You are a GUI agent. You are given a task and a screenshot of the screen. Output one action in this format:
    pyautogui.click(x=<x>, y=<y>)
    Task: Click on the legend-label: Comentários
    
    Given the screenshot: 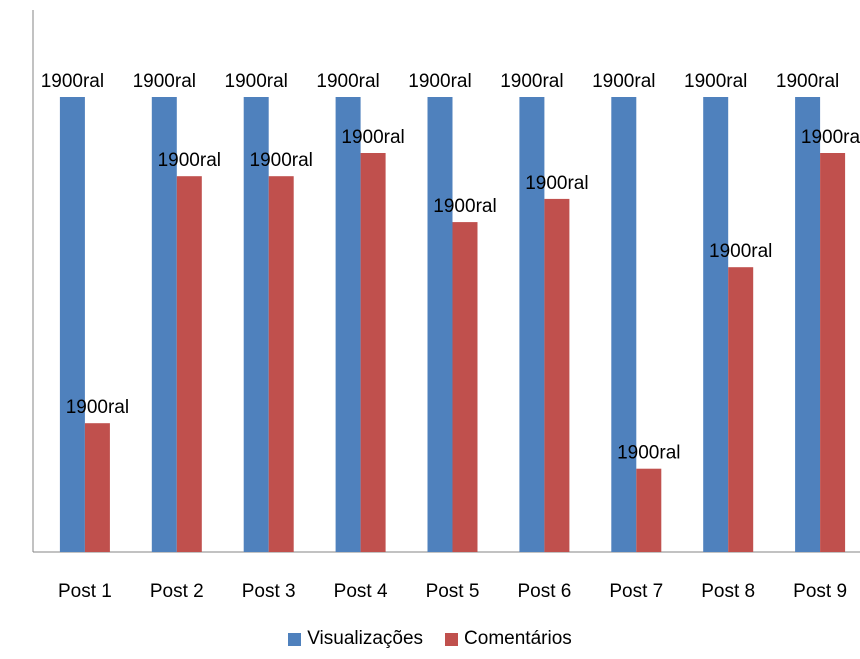 What is the action you would take?
    pyautogui.click(x=518, y=638)
    